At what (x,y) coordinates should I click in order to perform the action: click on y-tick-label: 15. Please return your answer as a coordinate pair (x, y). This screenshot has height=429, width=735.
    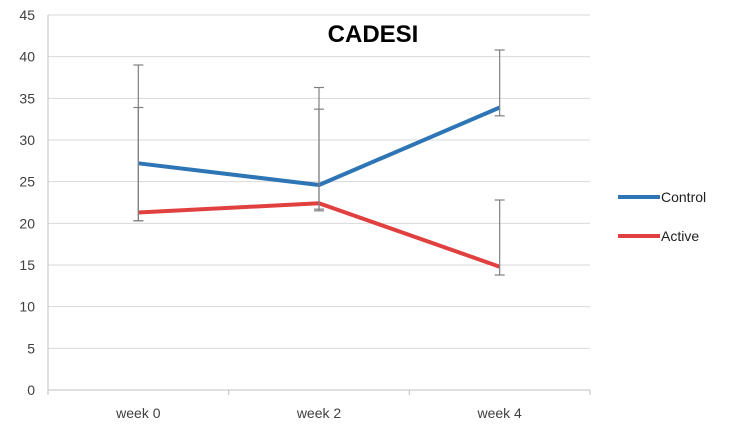
    Looking at the image, I should click on (27, 265).